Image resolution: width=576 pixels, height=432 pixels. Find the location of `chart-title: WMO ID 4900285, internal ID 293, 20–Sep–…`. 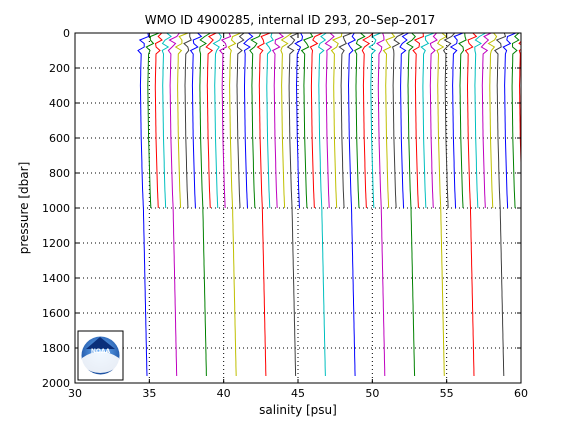

chart-title: WMO ID 4900285, internal ID 293, 20–Sep–… is located at coordinates (290, 20).